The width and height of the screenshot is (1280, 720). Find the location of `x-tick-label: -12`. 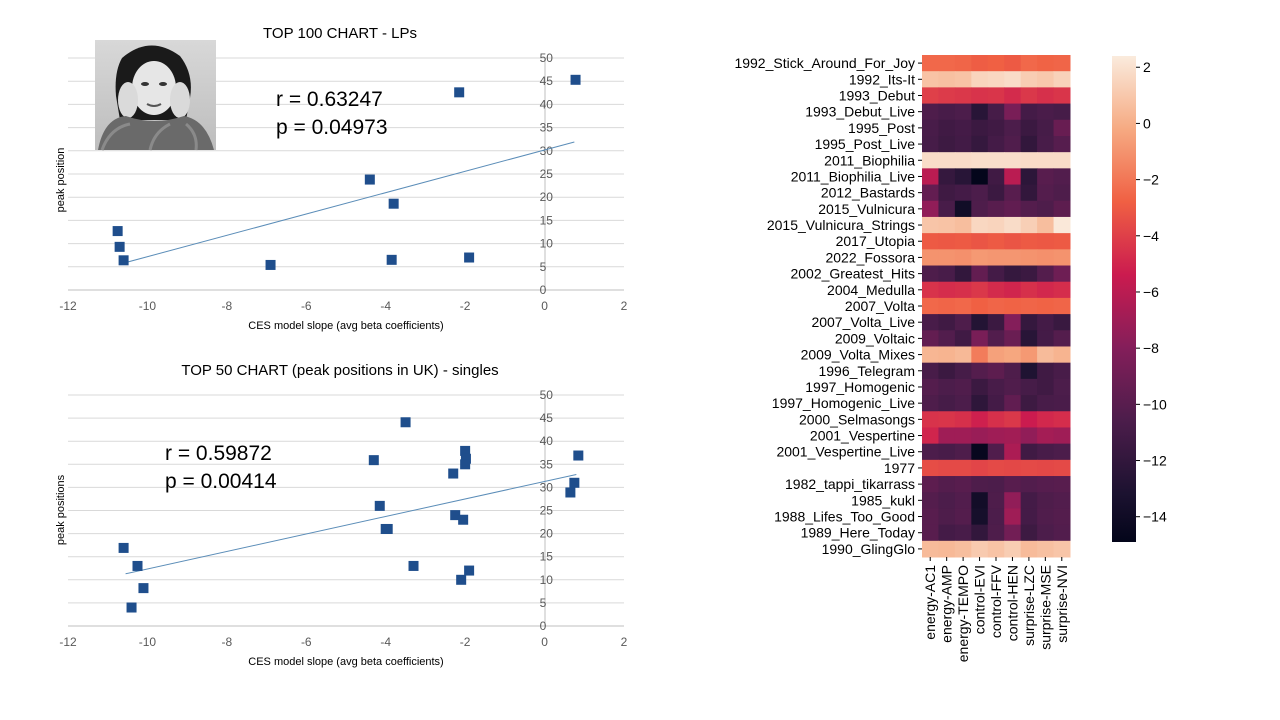

x-tick-label: -12 is located at coordinates (68, 306).